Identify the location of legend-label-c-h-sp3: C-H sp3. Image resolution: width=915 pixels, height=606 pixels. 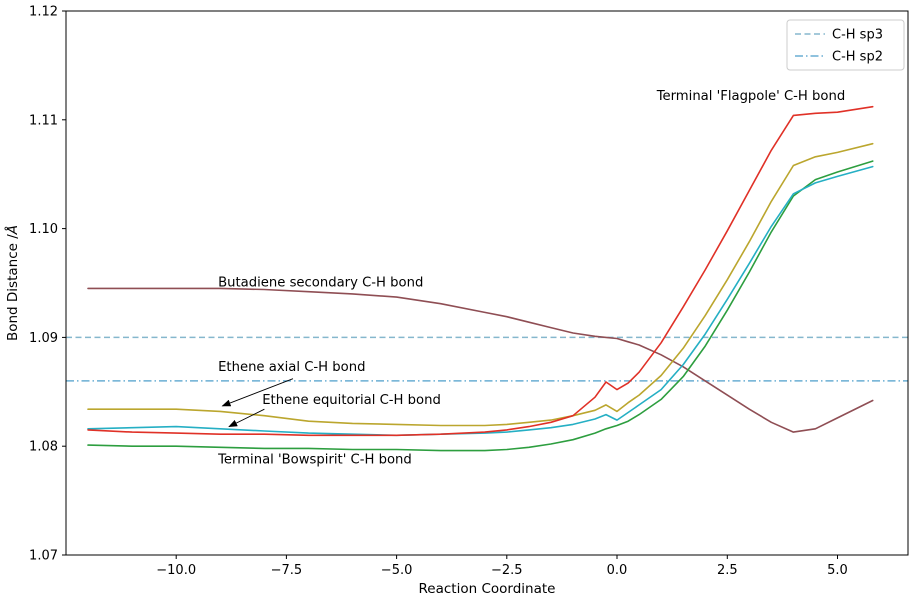
(857, 35).